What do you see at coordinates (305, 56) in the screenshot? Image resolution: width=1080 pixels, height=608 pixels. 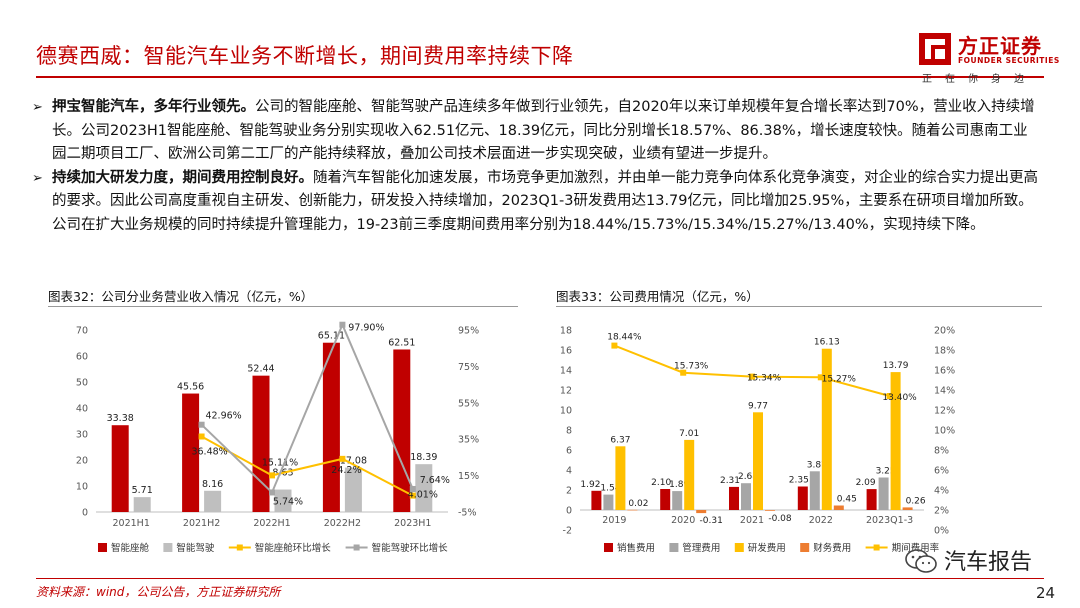 I see `page-title: 德赛西威：智能汽车业务不断增长，期间费用率持续下降` at bounding box center [305, 56].